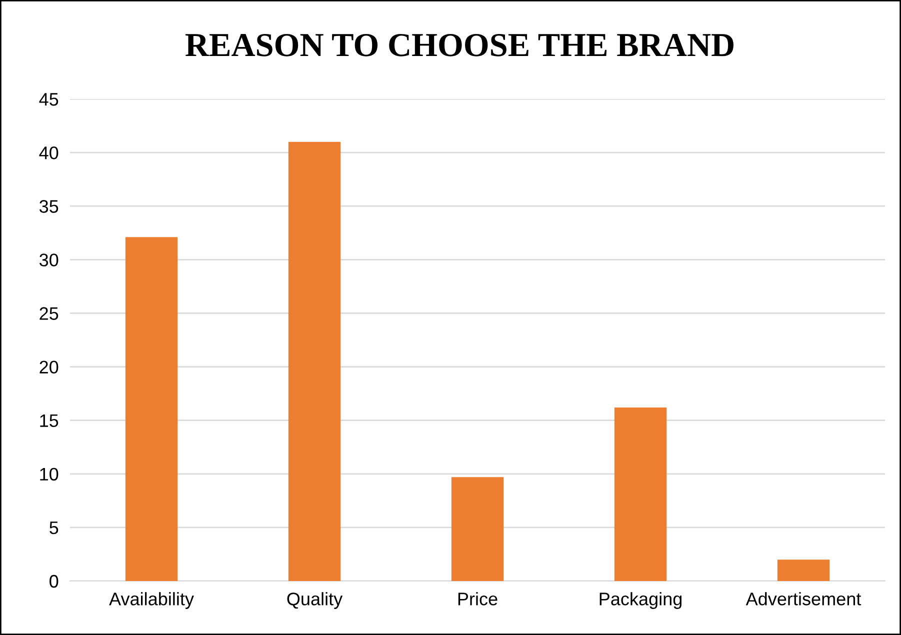  Describe the element at coordinates (54, 528) in the screenshot. I see `y-tick-label: 5` at that location.